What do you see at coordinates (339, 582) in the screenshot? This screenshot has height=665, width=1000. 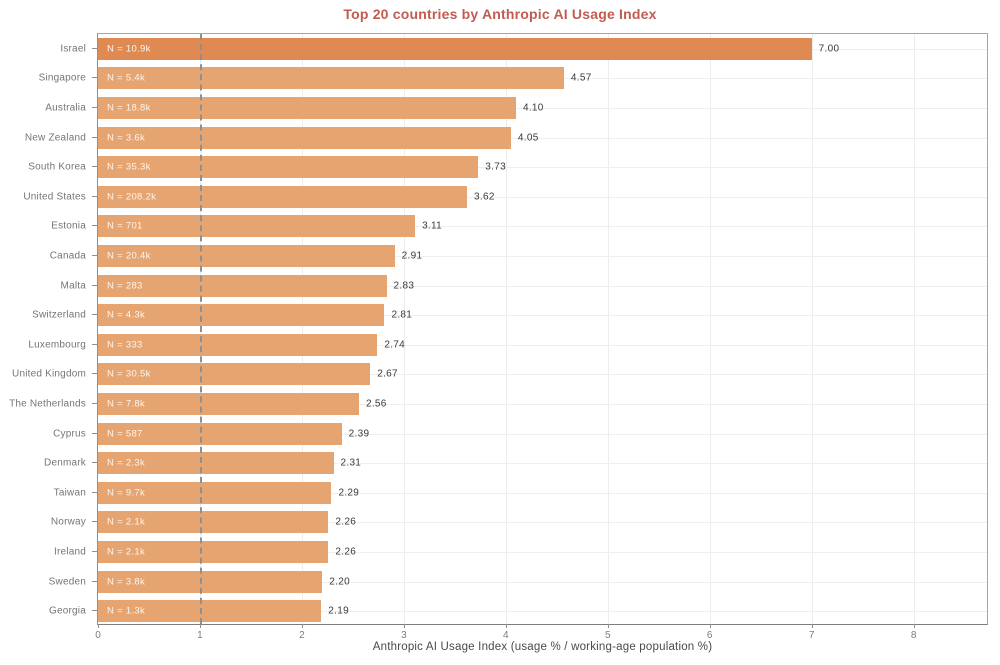 I see `value-label: 2.20` at bounding box center [339, 582].